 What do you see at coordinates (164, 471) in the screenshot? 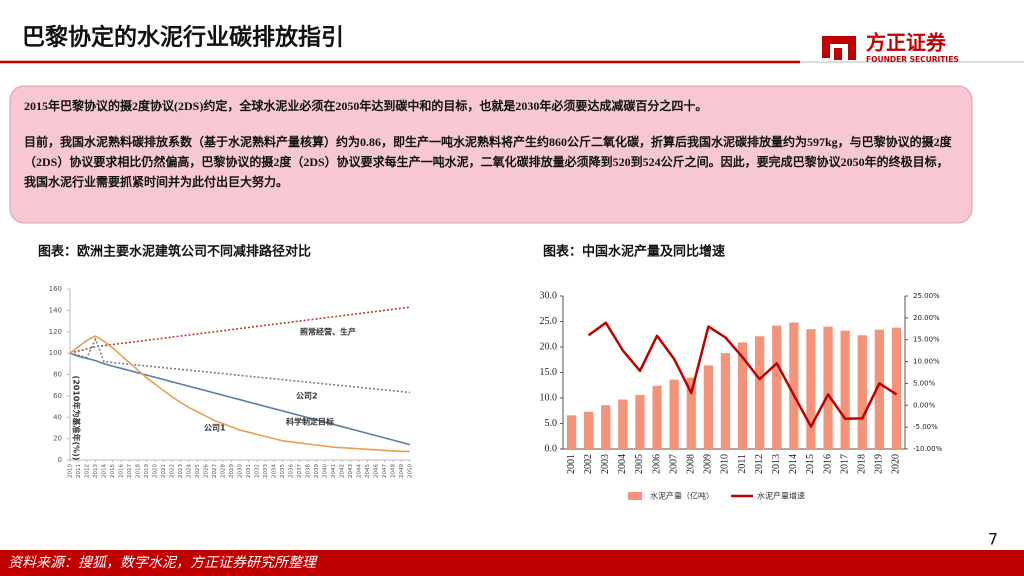
I see `x-tick-label: 2021` at bounding box center [164, 471].